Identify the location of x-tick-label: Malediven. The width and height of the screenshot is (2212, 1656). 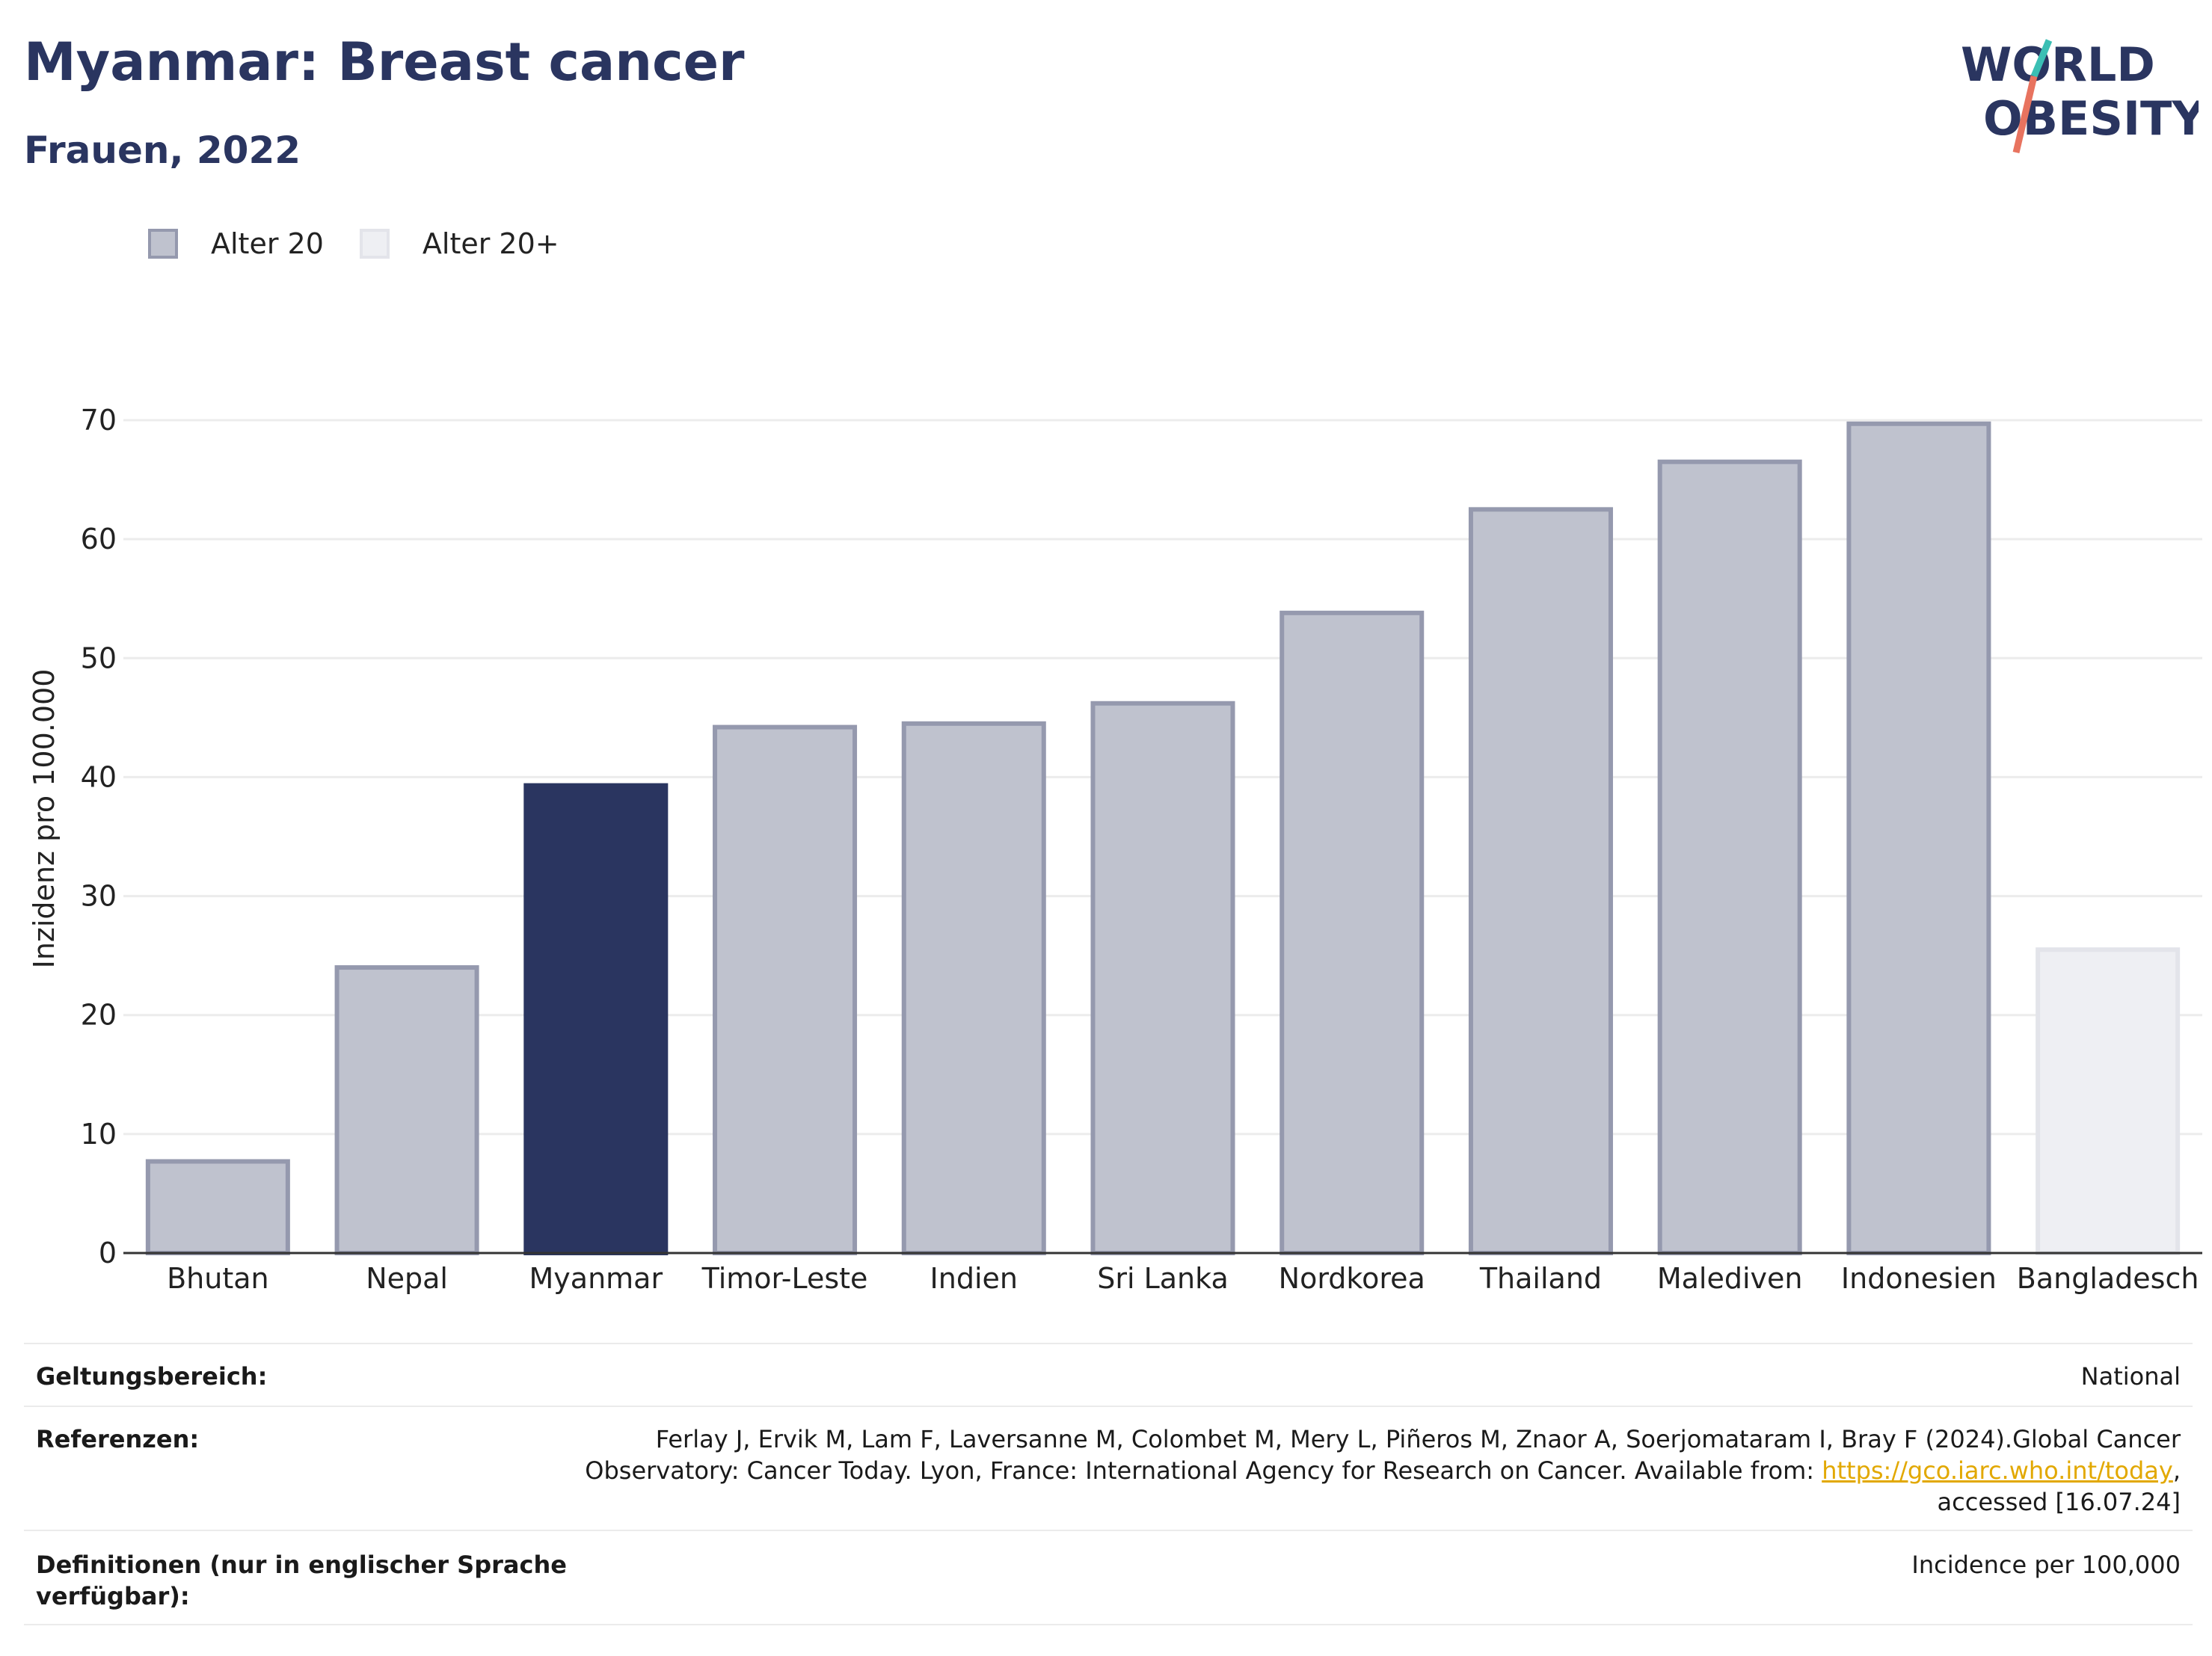
(1730, 1278).